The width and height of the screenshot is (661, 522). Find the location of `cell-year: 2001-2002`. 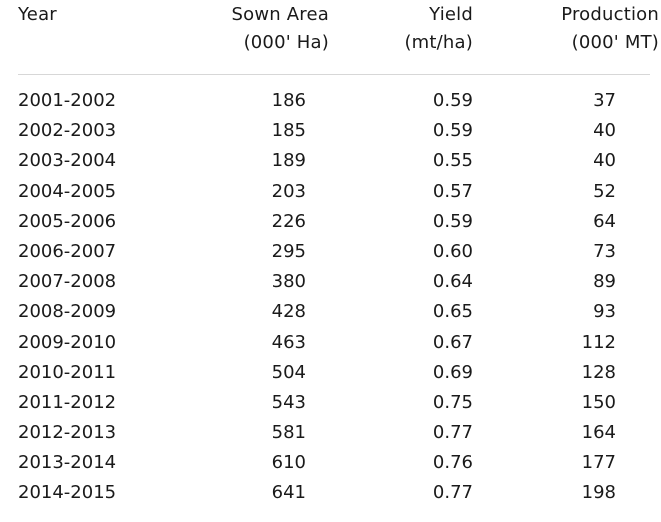

cell-year: 2001-2002 is located at coordinates (67, 100).